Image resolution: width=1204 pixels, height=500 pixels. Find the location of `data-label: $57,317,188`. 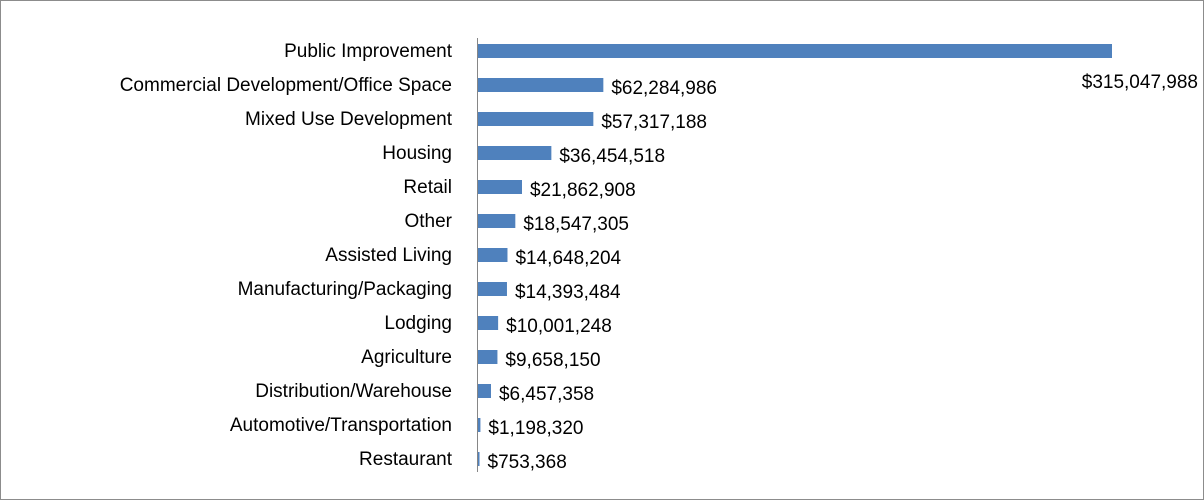

data-label: $57,317,188 is located at coordinates (654, 122).